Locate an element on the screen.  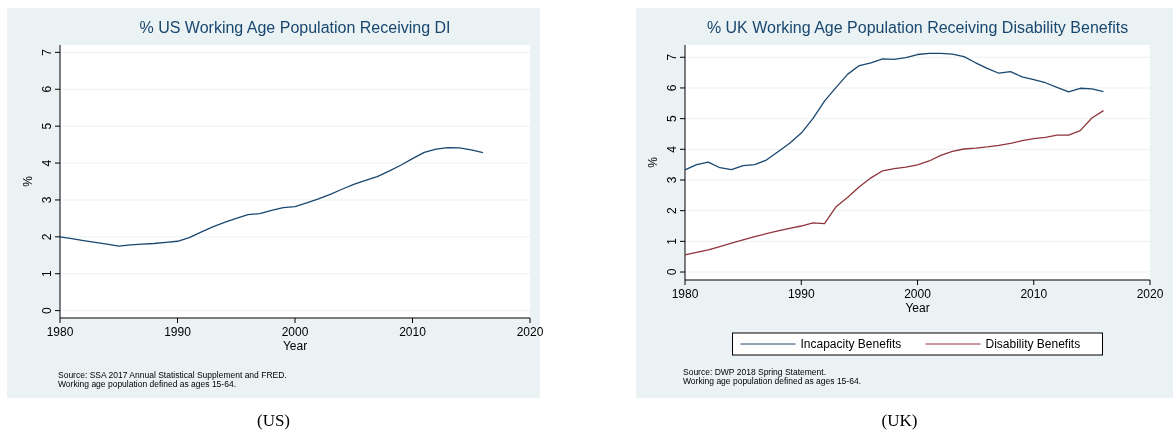
text: (UK) is located at coordinates (899, 420).